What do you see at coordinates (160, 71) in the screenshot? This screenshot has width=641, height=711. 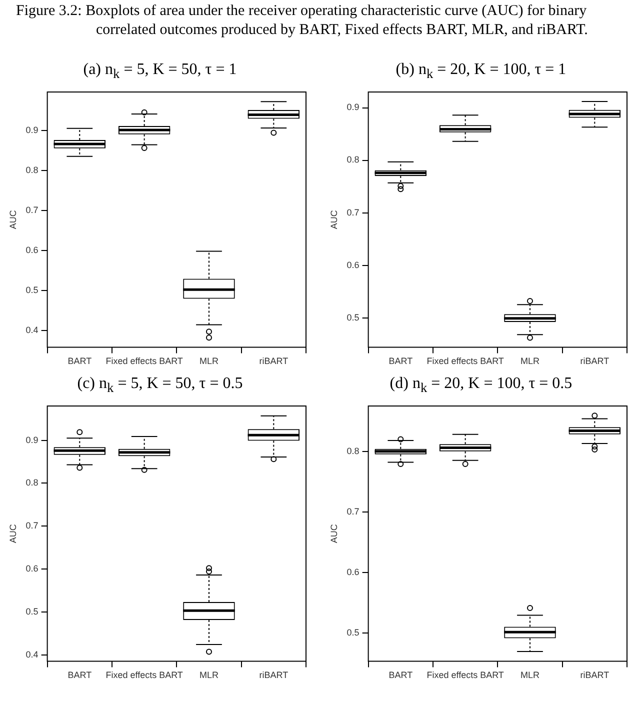 I see `chart-title: (a) n$_{k}$ = 5, K = 50, τ = 1` at bounding box center [160, 71].